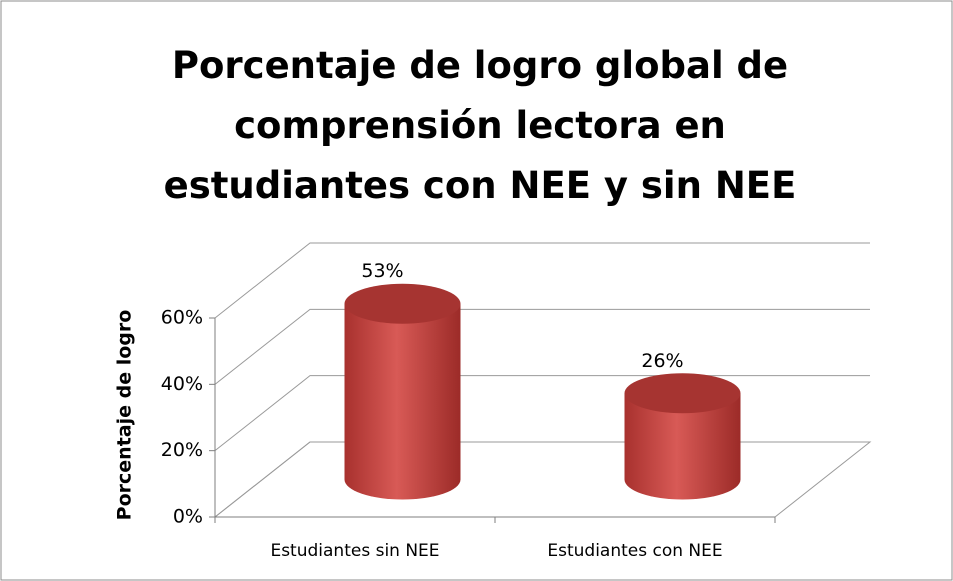 Image resolution: width=953 pixels, height=581 pixels. What do you see at coordinates (188, 517) in the screenshot?
I see `y-tick-label: 0%` at bounding box center [188, 517].